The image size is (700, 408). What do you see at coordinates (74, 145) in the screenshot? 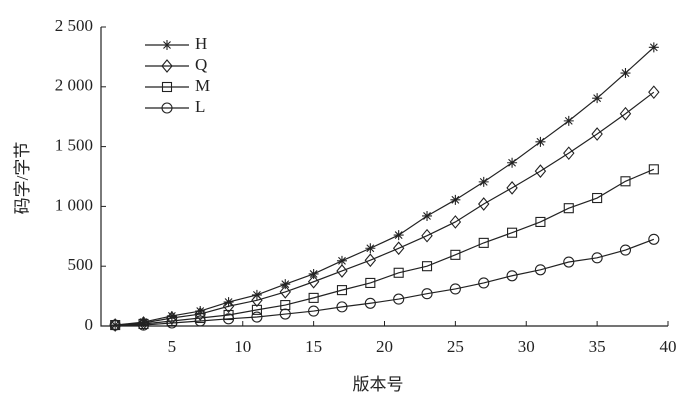
I see `y-tick-label: 1 500` at bounding box center [74, 145].